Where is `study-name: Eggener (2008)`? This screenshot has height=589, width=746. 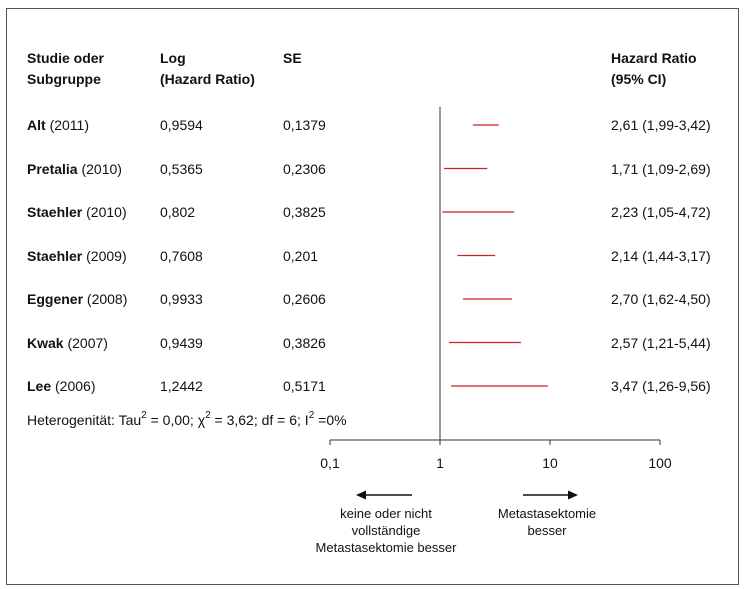
study-name: Eggener (2008) is located at coordinates (77, 299).